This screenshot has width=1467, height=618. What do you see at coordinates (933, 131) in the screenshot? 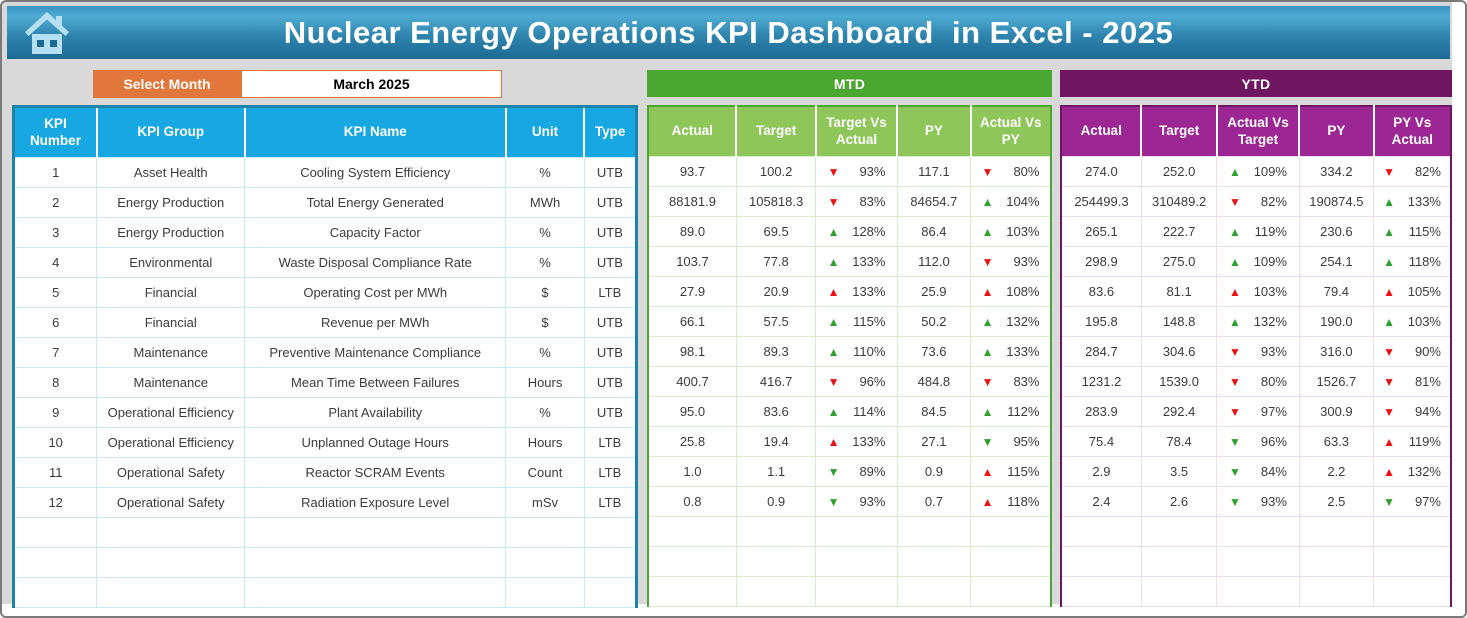
I see `column-header: PY` at bounding box center [933, 131].